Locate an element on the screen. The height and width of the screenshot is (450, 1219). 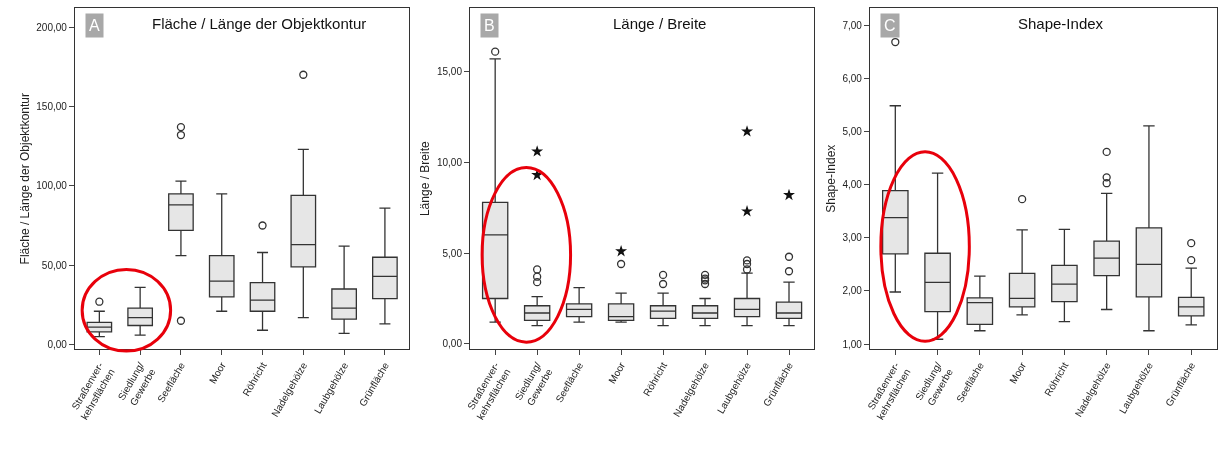
y-axis-title: Shape-Index is located at coordinates (830, 178).